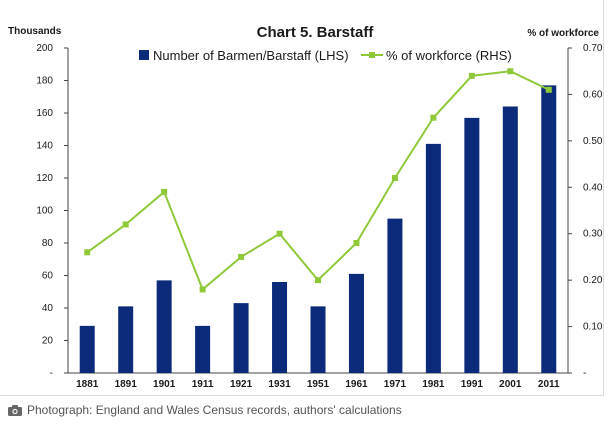 This screenshot has height=424, width=611. What do you see at coordinates (593, 141) in the screenshot?
I see `right-tick-label: 0.50` at bounding box center [593, 141].